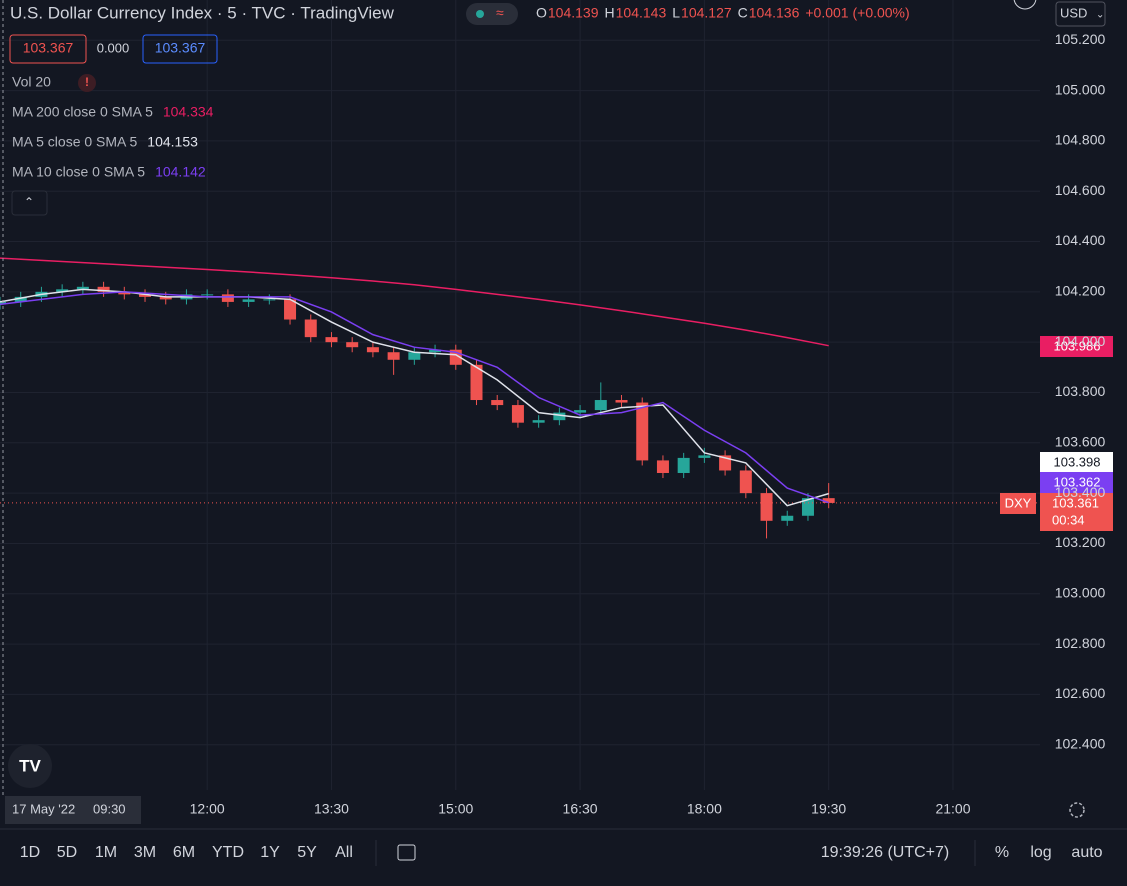 The image size is (1127, 886). What do you see at coordinates (857, 13) in the screenshot?
I see `ohlc-change: +0.001 (+0.00%)` at bounding box center [857, 13].